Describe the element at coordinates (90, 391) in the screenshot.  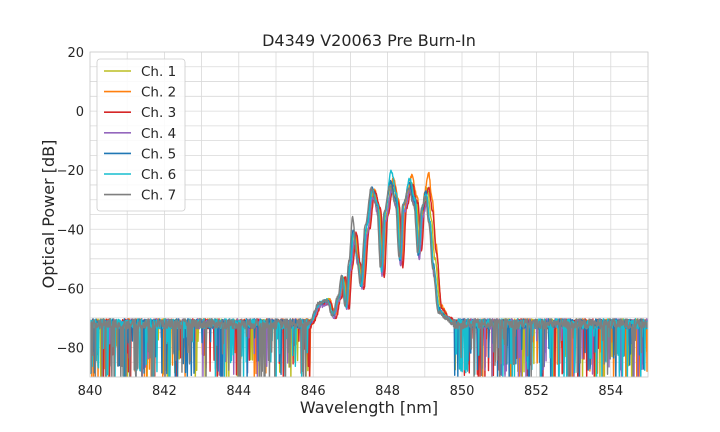
I see `x-tick-label: 840` at that location.